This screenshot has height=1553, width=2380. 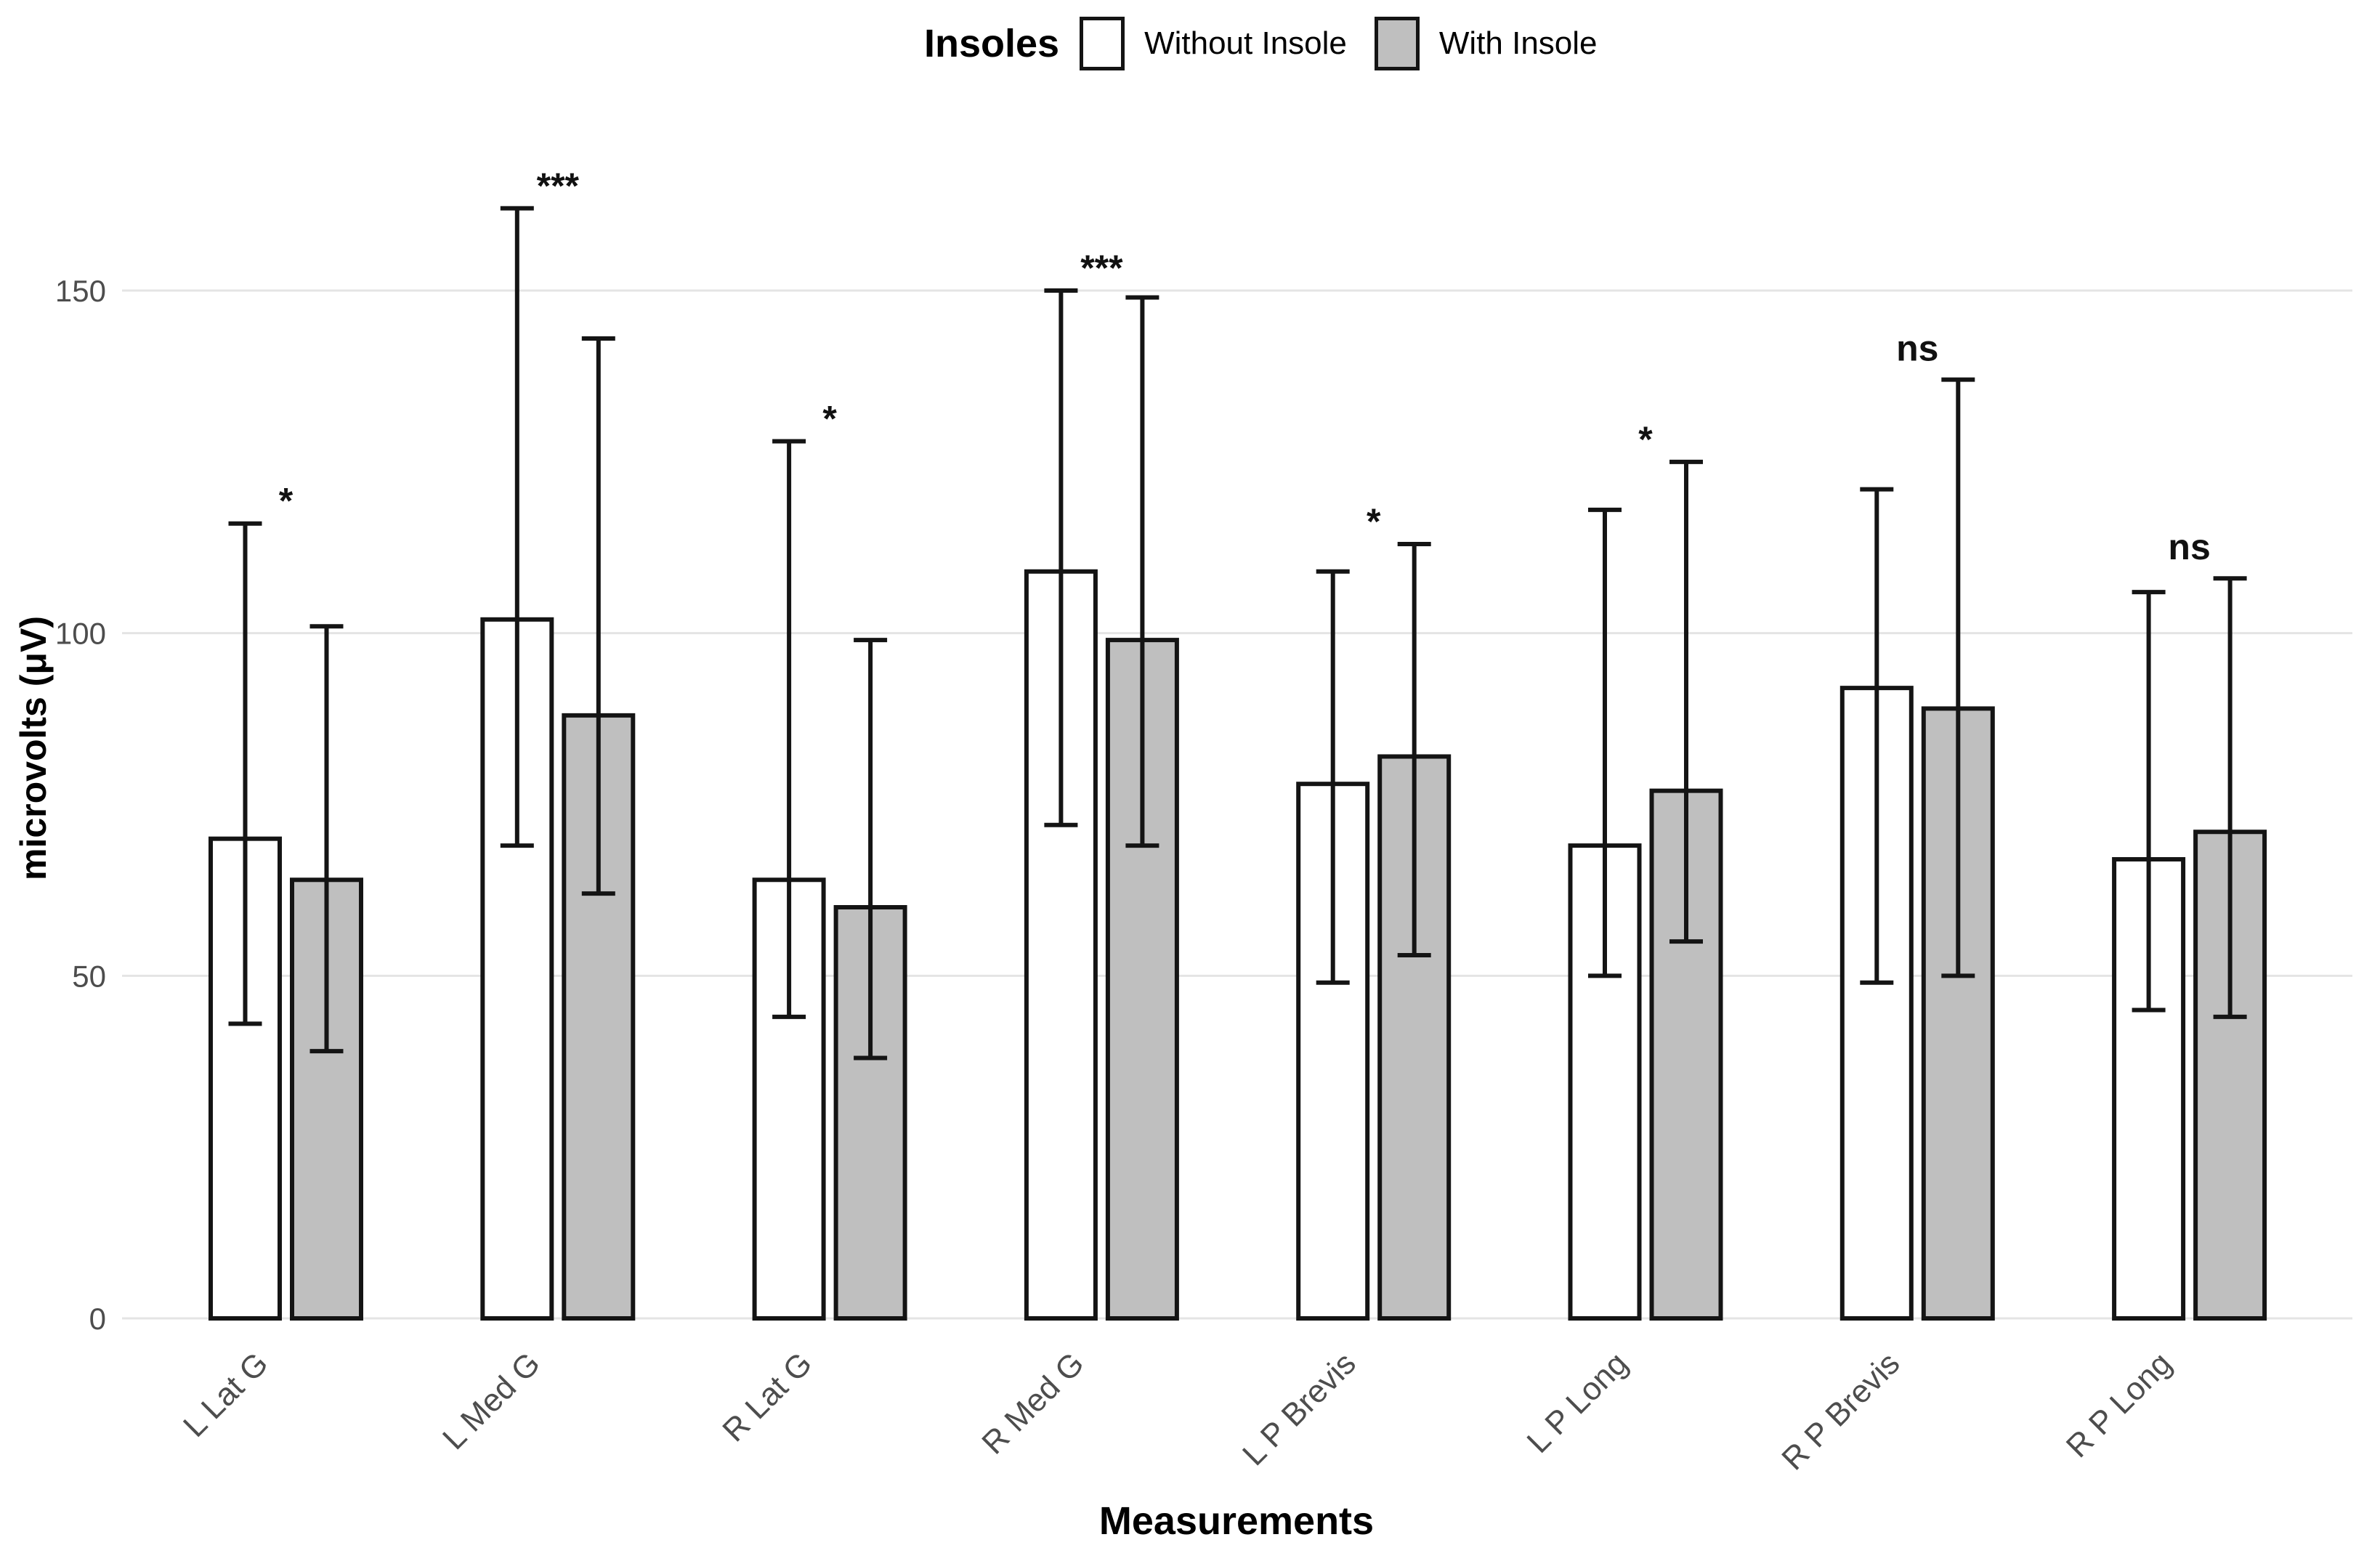 What do you see at coordinates (2149, 1088) in the screenshot?
I see `bar-without-insole-R P Long` at bounding box center [2149, 1088].